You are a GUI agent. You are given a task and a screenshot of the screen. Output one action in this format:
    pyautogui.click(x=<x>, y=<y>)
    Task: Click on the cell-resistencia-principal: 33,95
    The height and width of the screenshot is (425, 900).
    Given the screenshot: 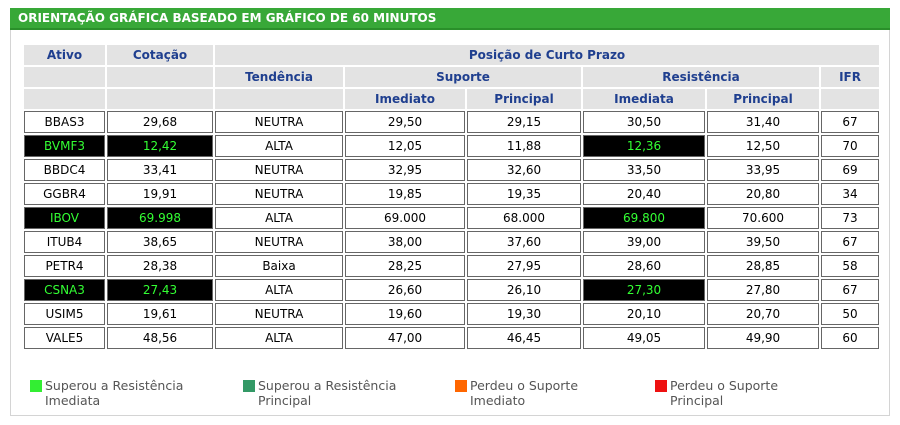 What is the action you would take?
    pyautogui.click(x=763, y=170)
    